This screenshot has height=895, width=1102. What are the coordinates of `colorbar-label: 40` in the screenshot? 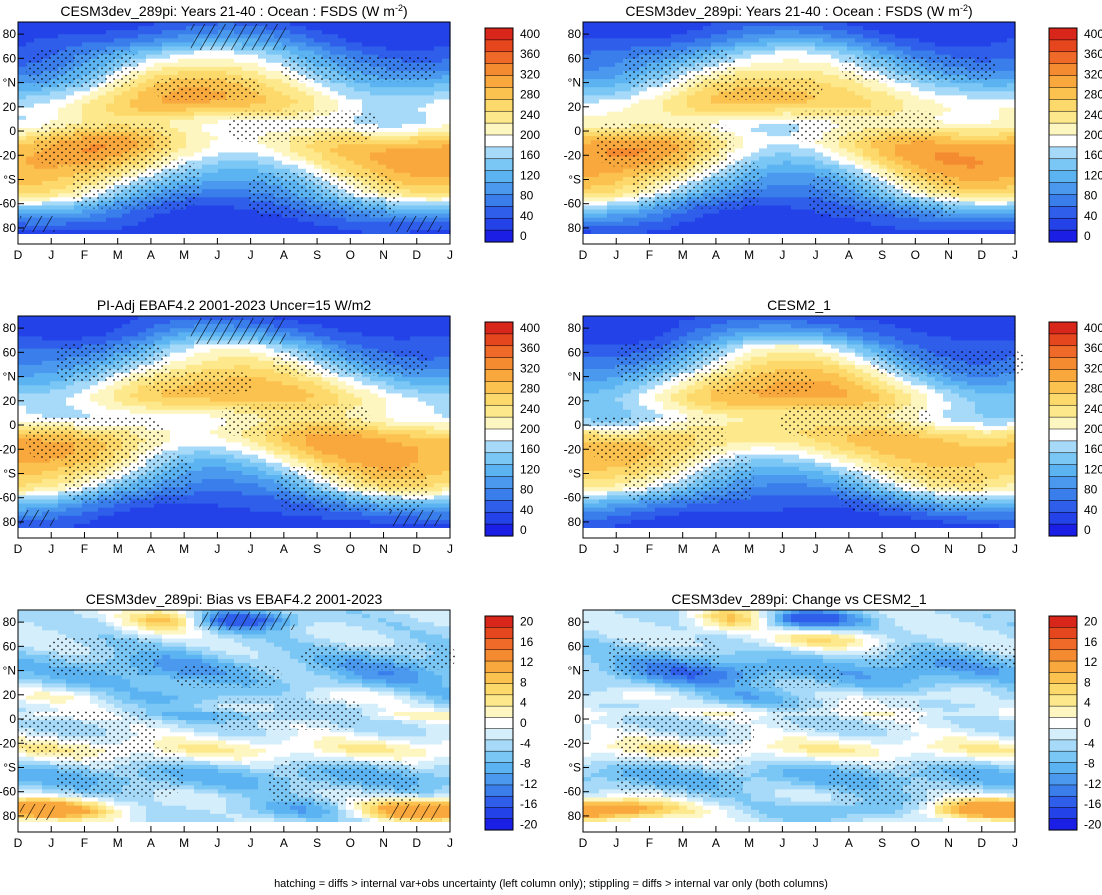 It's located at (527, 216).